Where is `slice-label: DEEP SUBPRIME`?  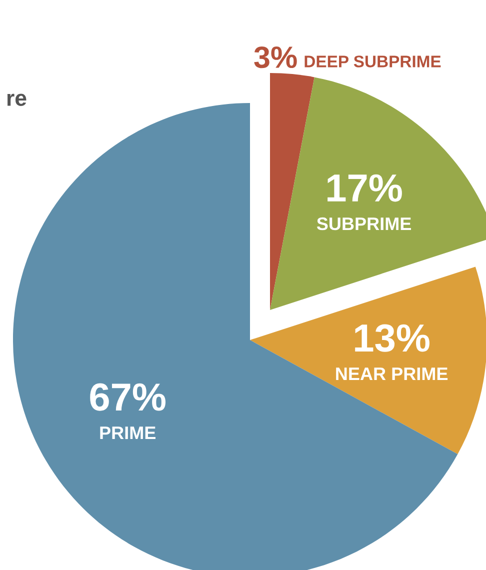 slice-label: DEEP SUBPRIME is located at coordinates (372, 62).